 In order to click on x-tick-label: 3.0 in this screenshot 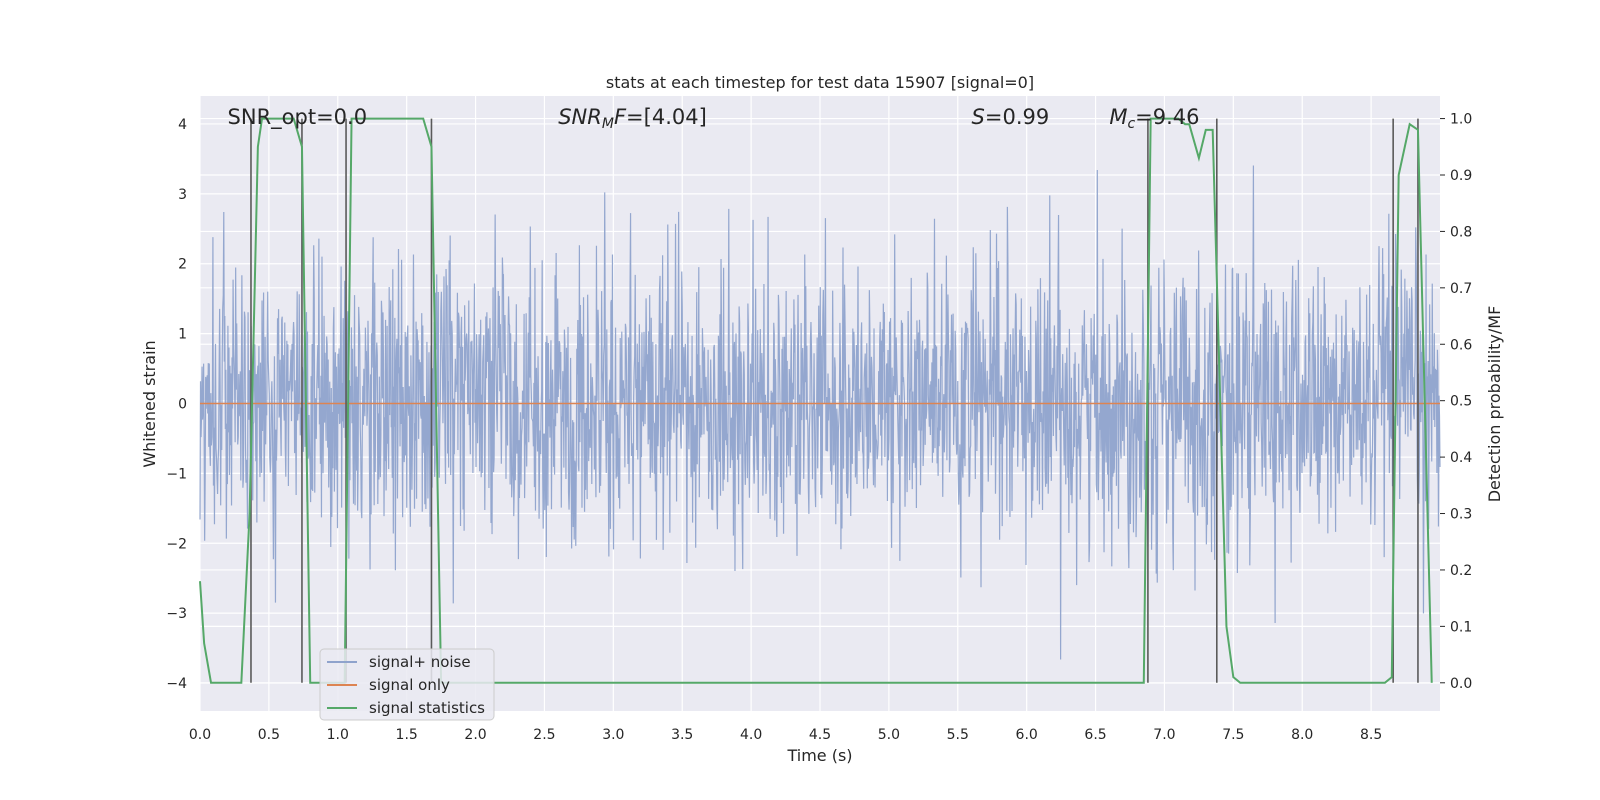, I will do `click(613, 735)`.